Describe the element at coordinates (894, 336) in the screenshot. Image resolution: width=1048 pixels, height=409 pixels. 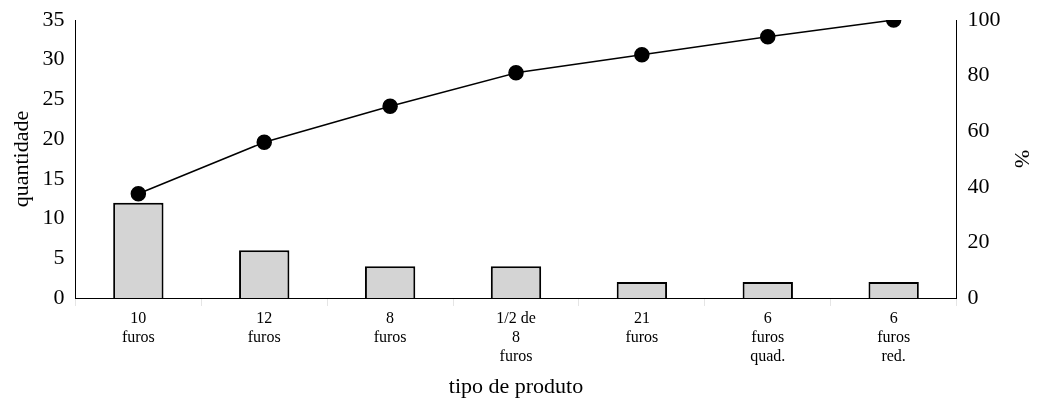
I see `x-tick-label: 6 furos red.` at that location.